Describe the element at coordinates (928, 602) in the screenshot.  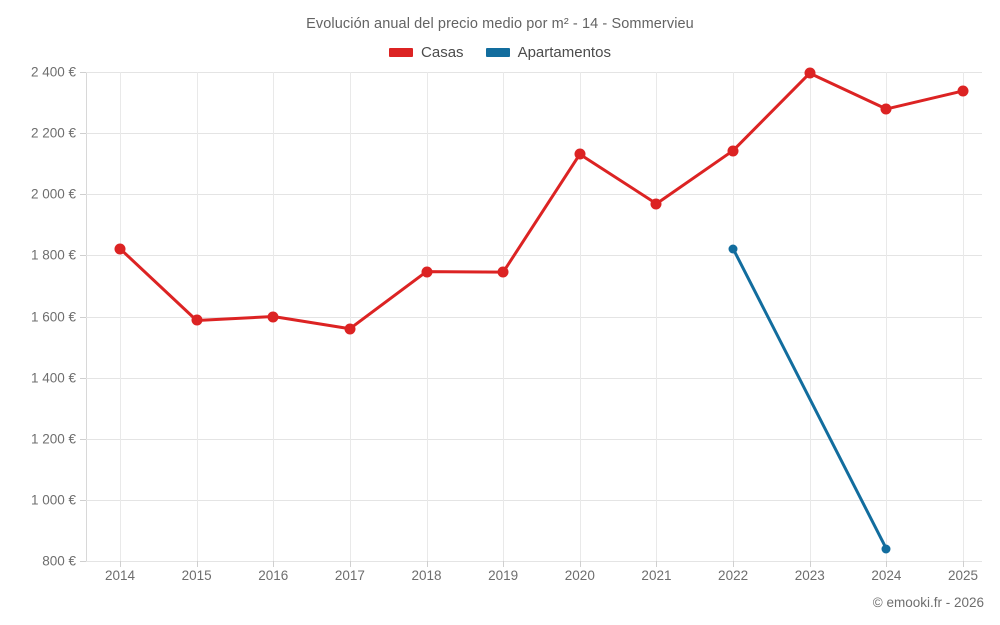
I see `footer-credit: © emooki.fr - 2026` at that location.